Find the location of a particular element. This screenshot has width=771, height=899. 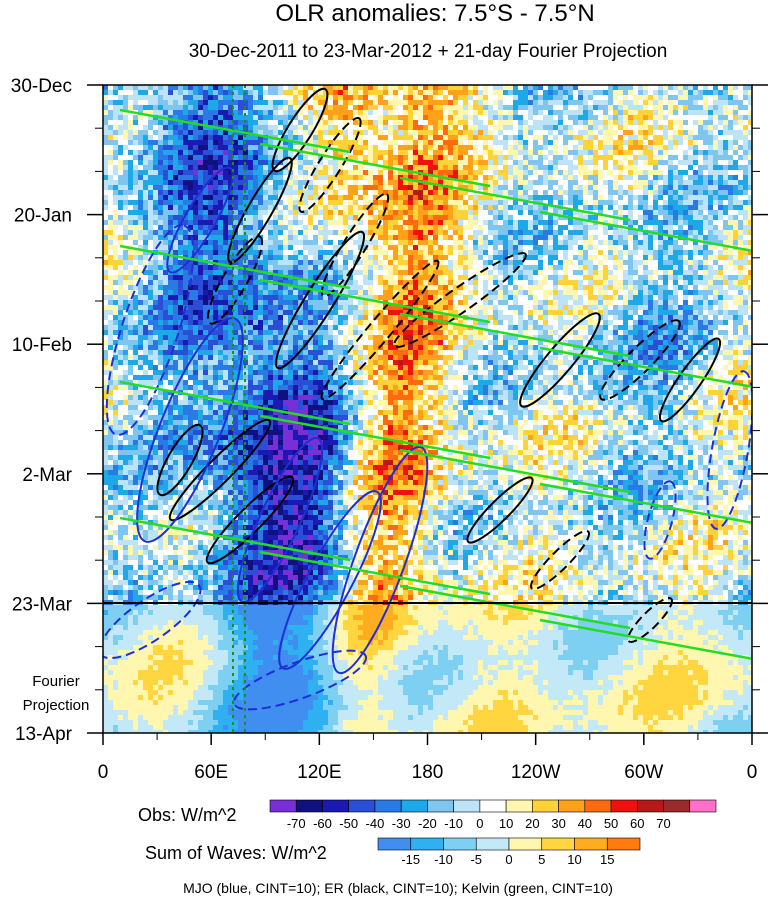

x-tick-label: 120W is located at coordinates (536, 772).